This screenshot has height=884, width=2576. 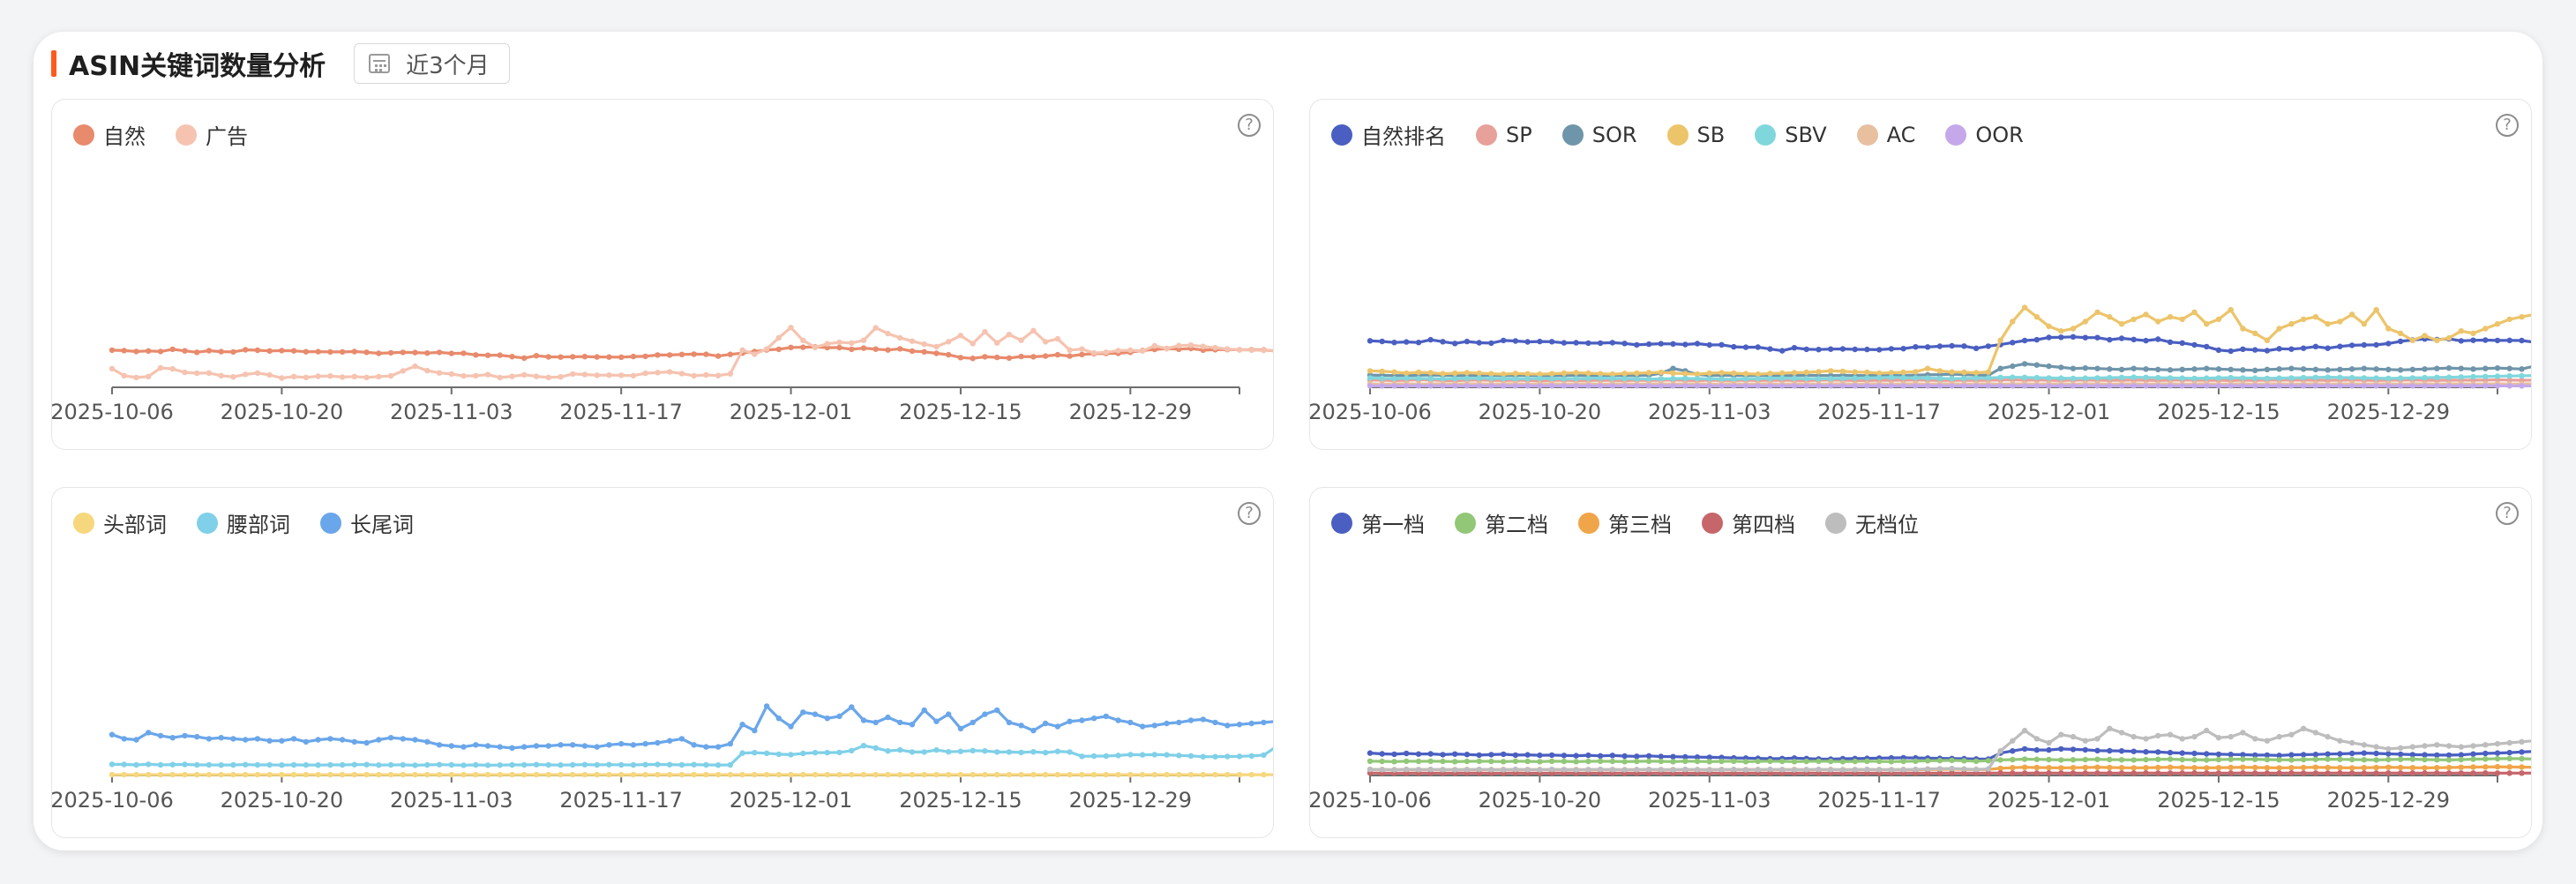 What do you see at coordinates (1806, 134) in the screenshot?
I see `legend-label: SBV` at bounding box center [1806, 134].